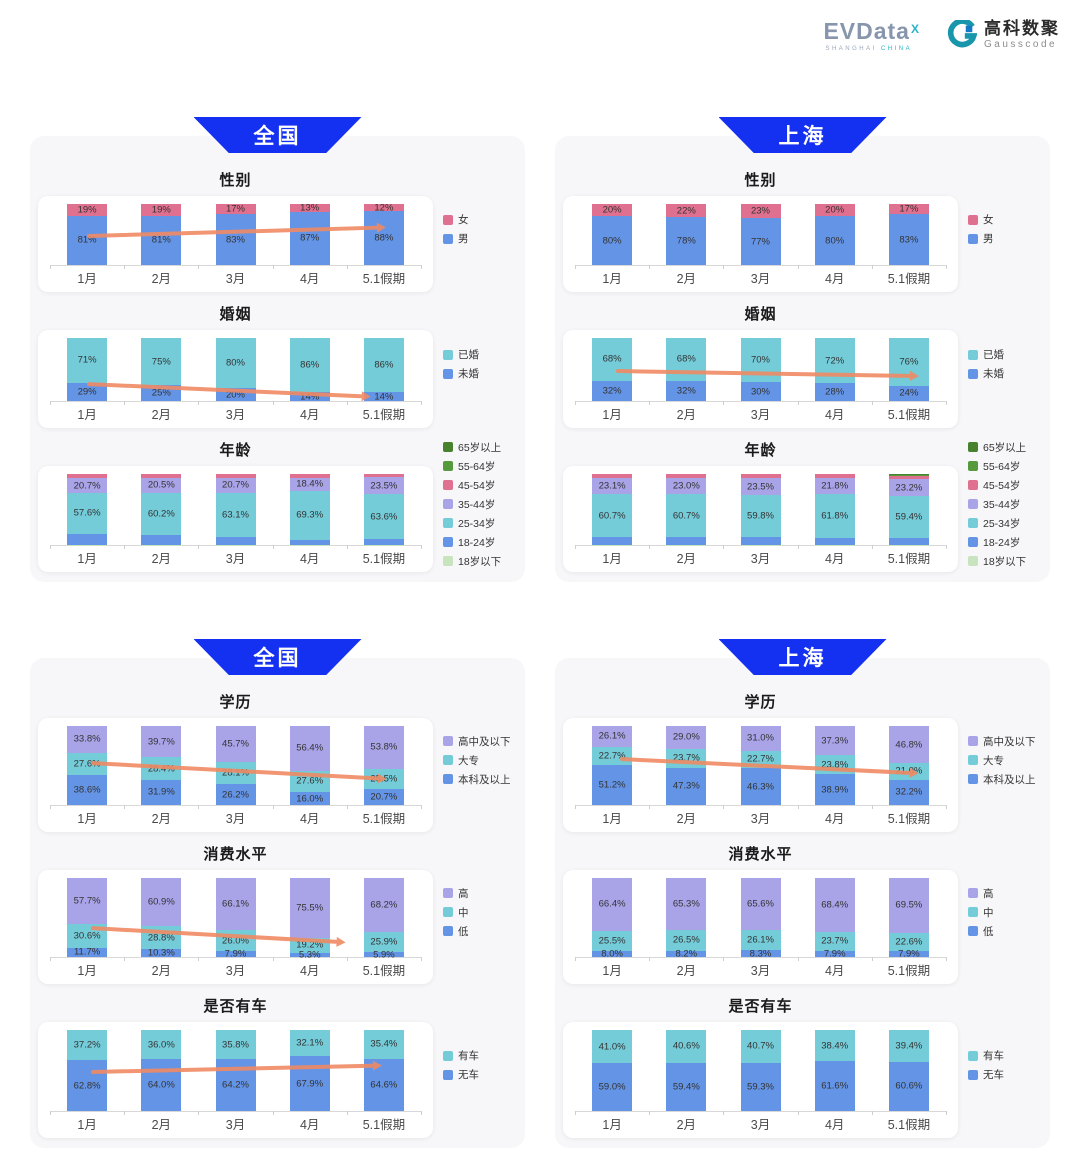  Describe the element at coordinates (612, 904) in the screenshot. I see `bar-label: 66.4%` at that location.